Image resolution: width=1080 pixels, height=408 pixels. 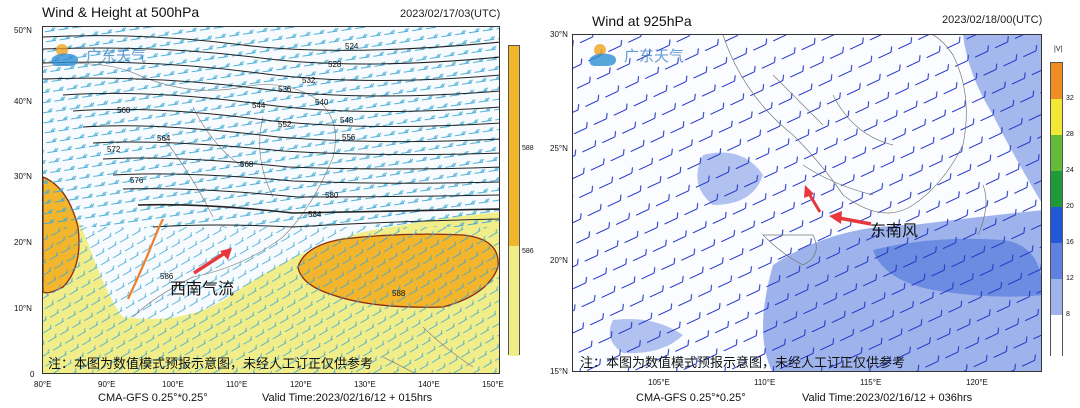 I want to click on colorbar-tick: 12, so click(x=1070, y=278).